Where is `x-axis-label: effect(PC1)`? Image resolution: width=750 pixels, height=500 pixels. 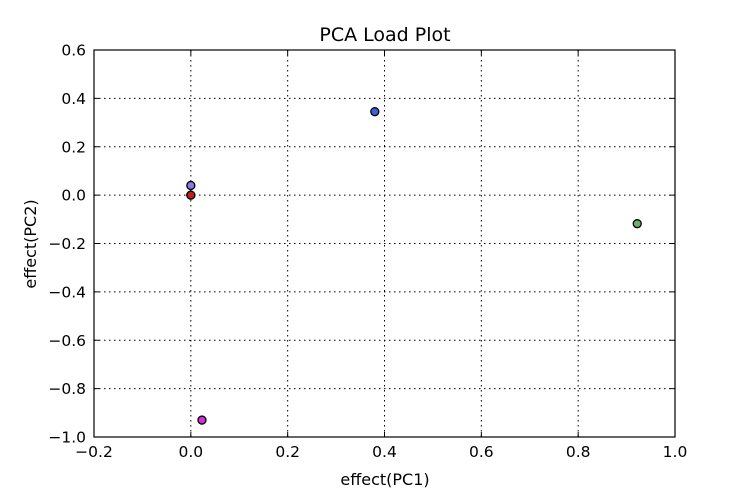
x-axis-label: effect(PC1) is located at coordinates (384, 479).